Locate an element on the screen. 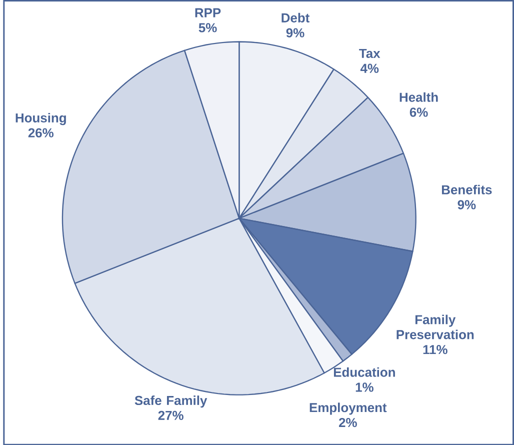 The width and height of the screenshot is (514, 445). slice-label: Education is located at coordinates (364, 372).